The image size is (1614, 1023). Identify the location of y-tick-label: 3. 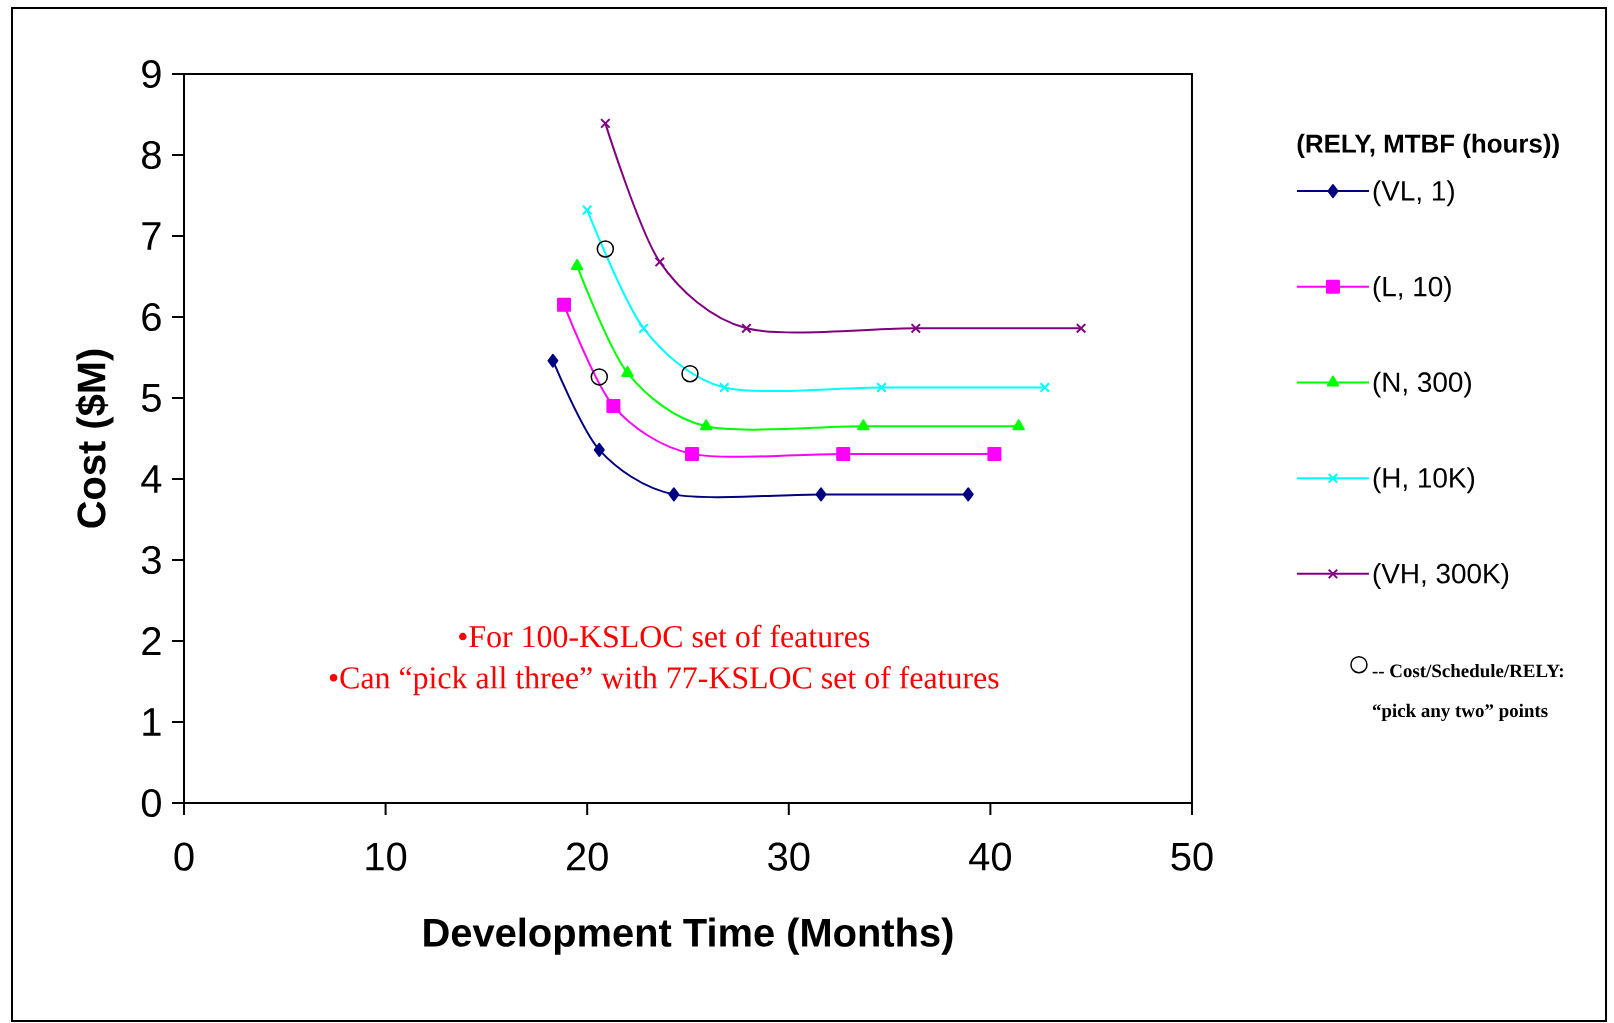
(151, 560).